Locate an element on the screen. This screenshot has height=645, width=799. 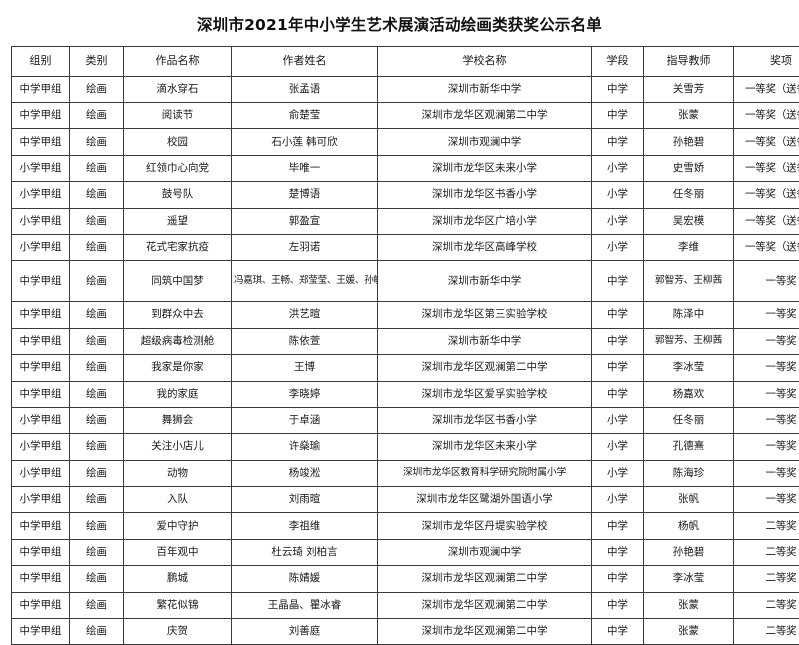
cell-teacher: 吴宏模 is located at coordinates (689, 221).